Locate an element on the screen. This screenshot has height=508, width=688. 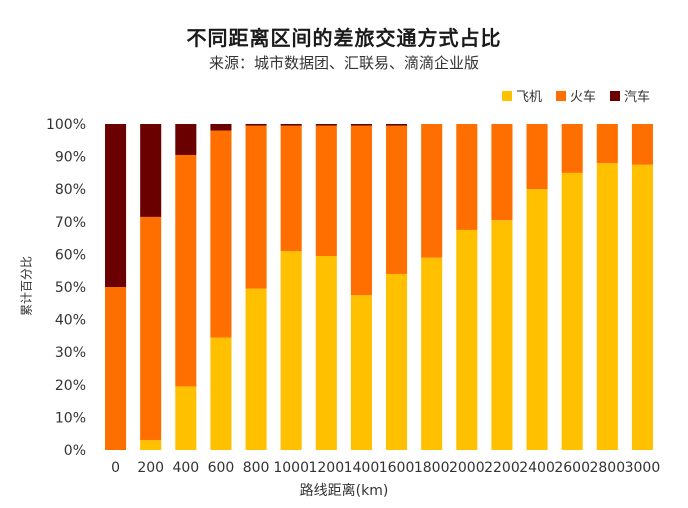
x-tick-label: 2000 is located at coordinates (467, 468).